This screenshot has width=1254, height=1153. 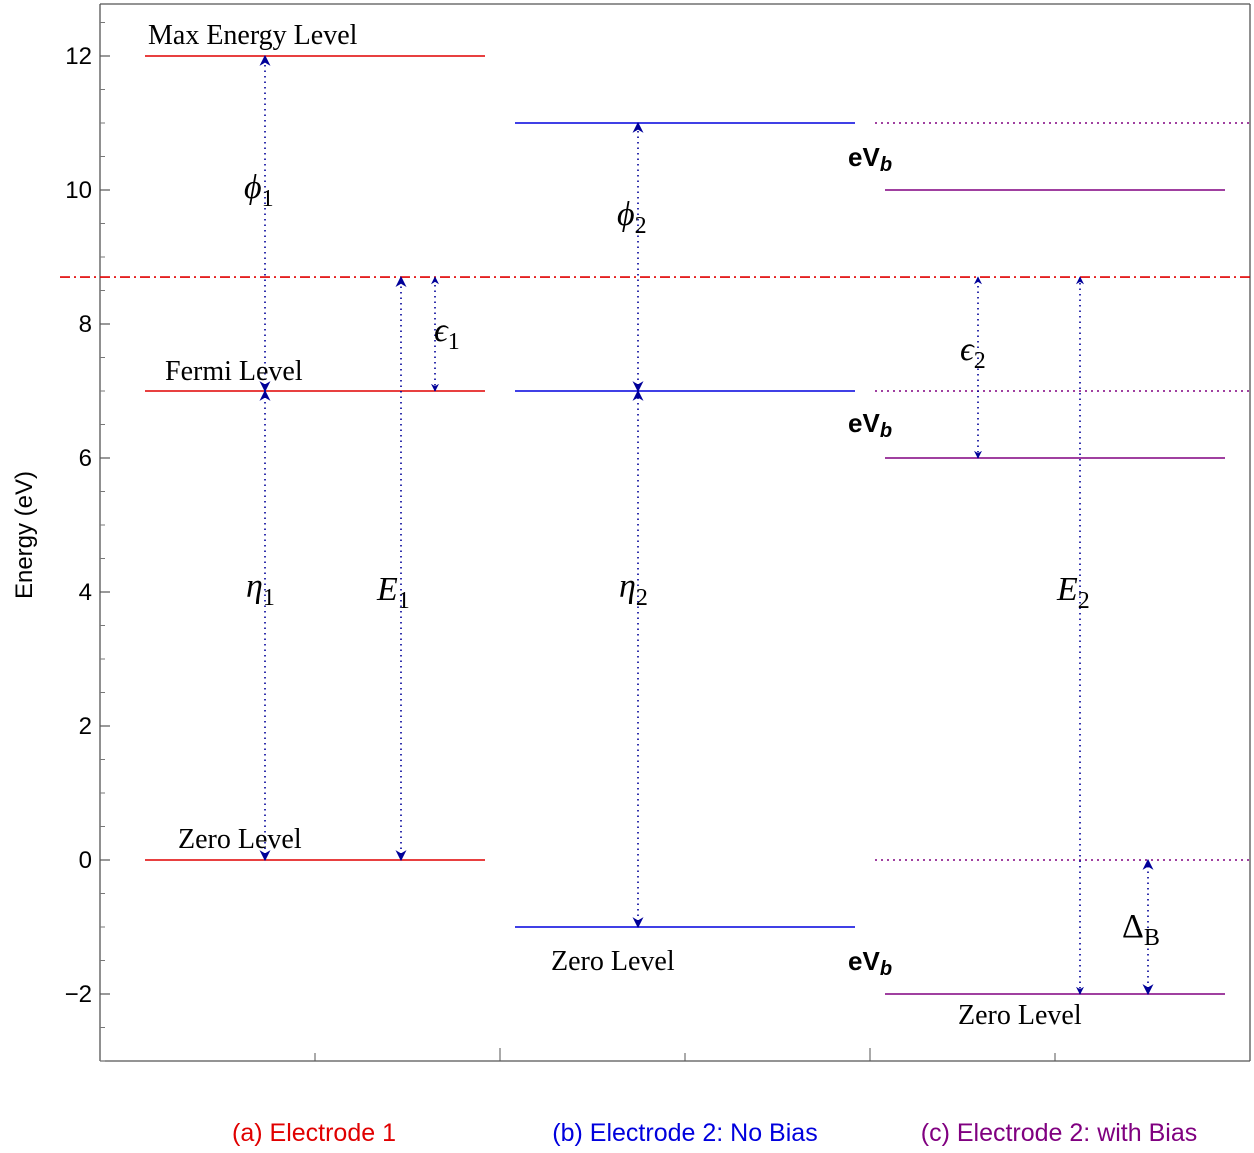 I want to click on eta1-label: η1, so click(x=260, y=589).